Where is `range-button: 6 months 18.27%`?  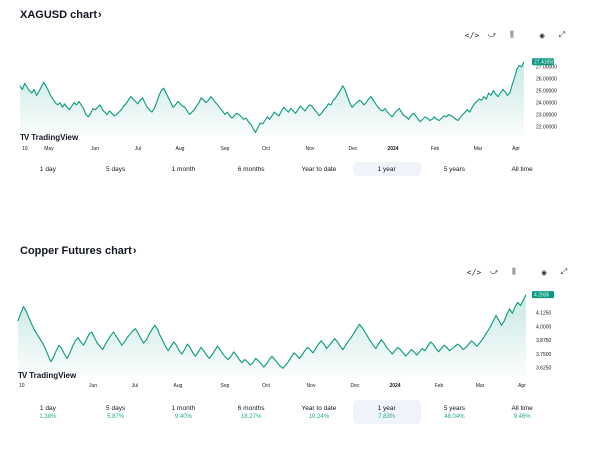
range-button: 6 months 18.27% is located at coordinates (251, 412).